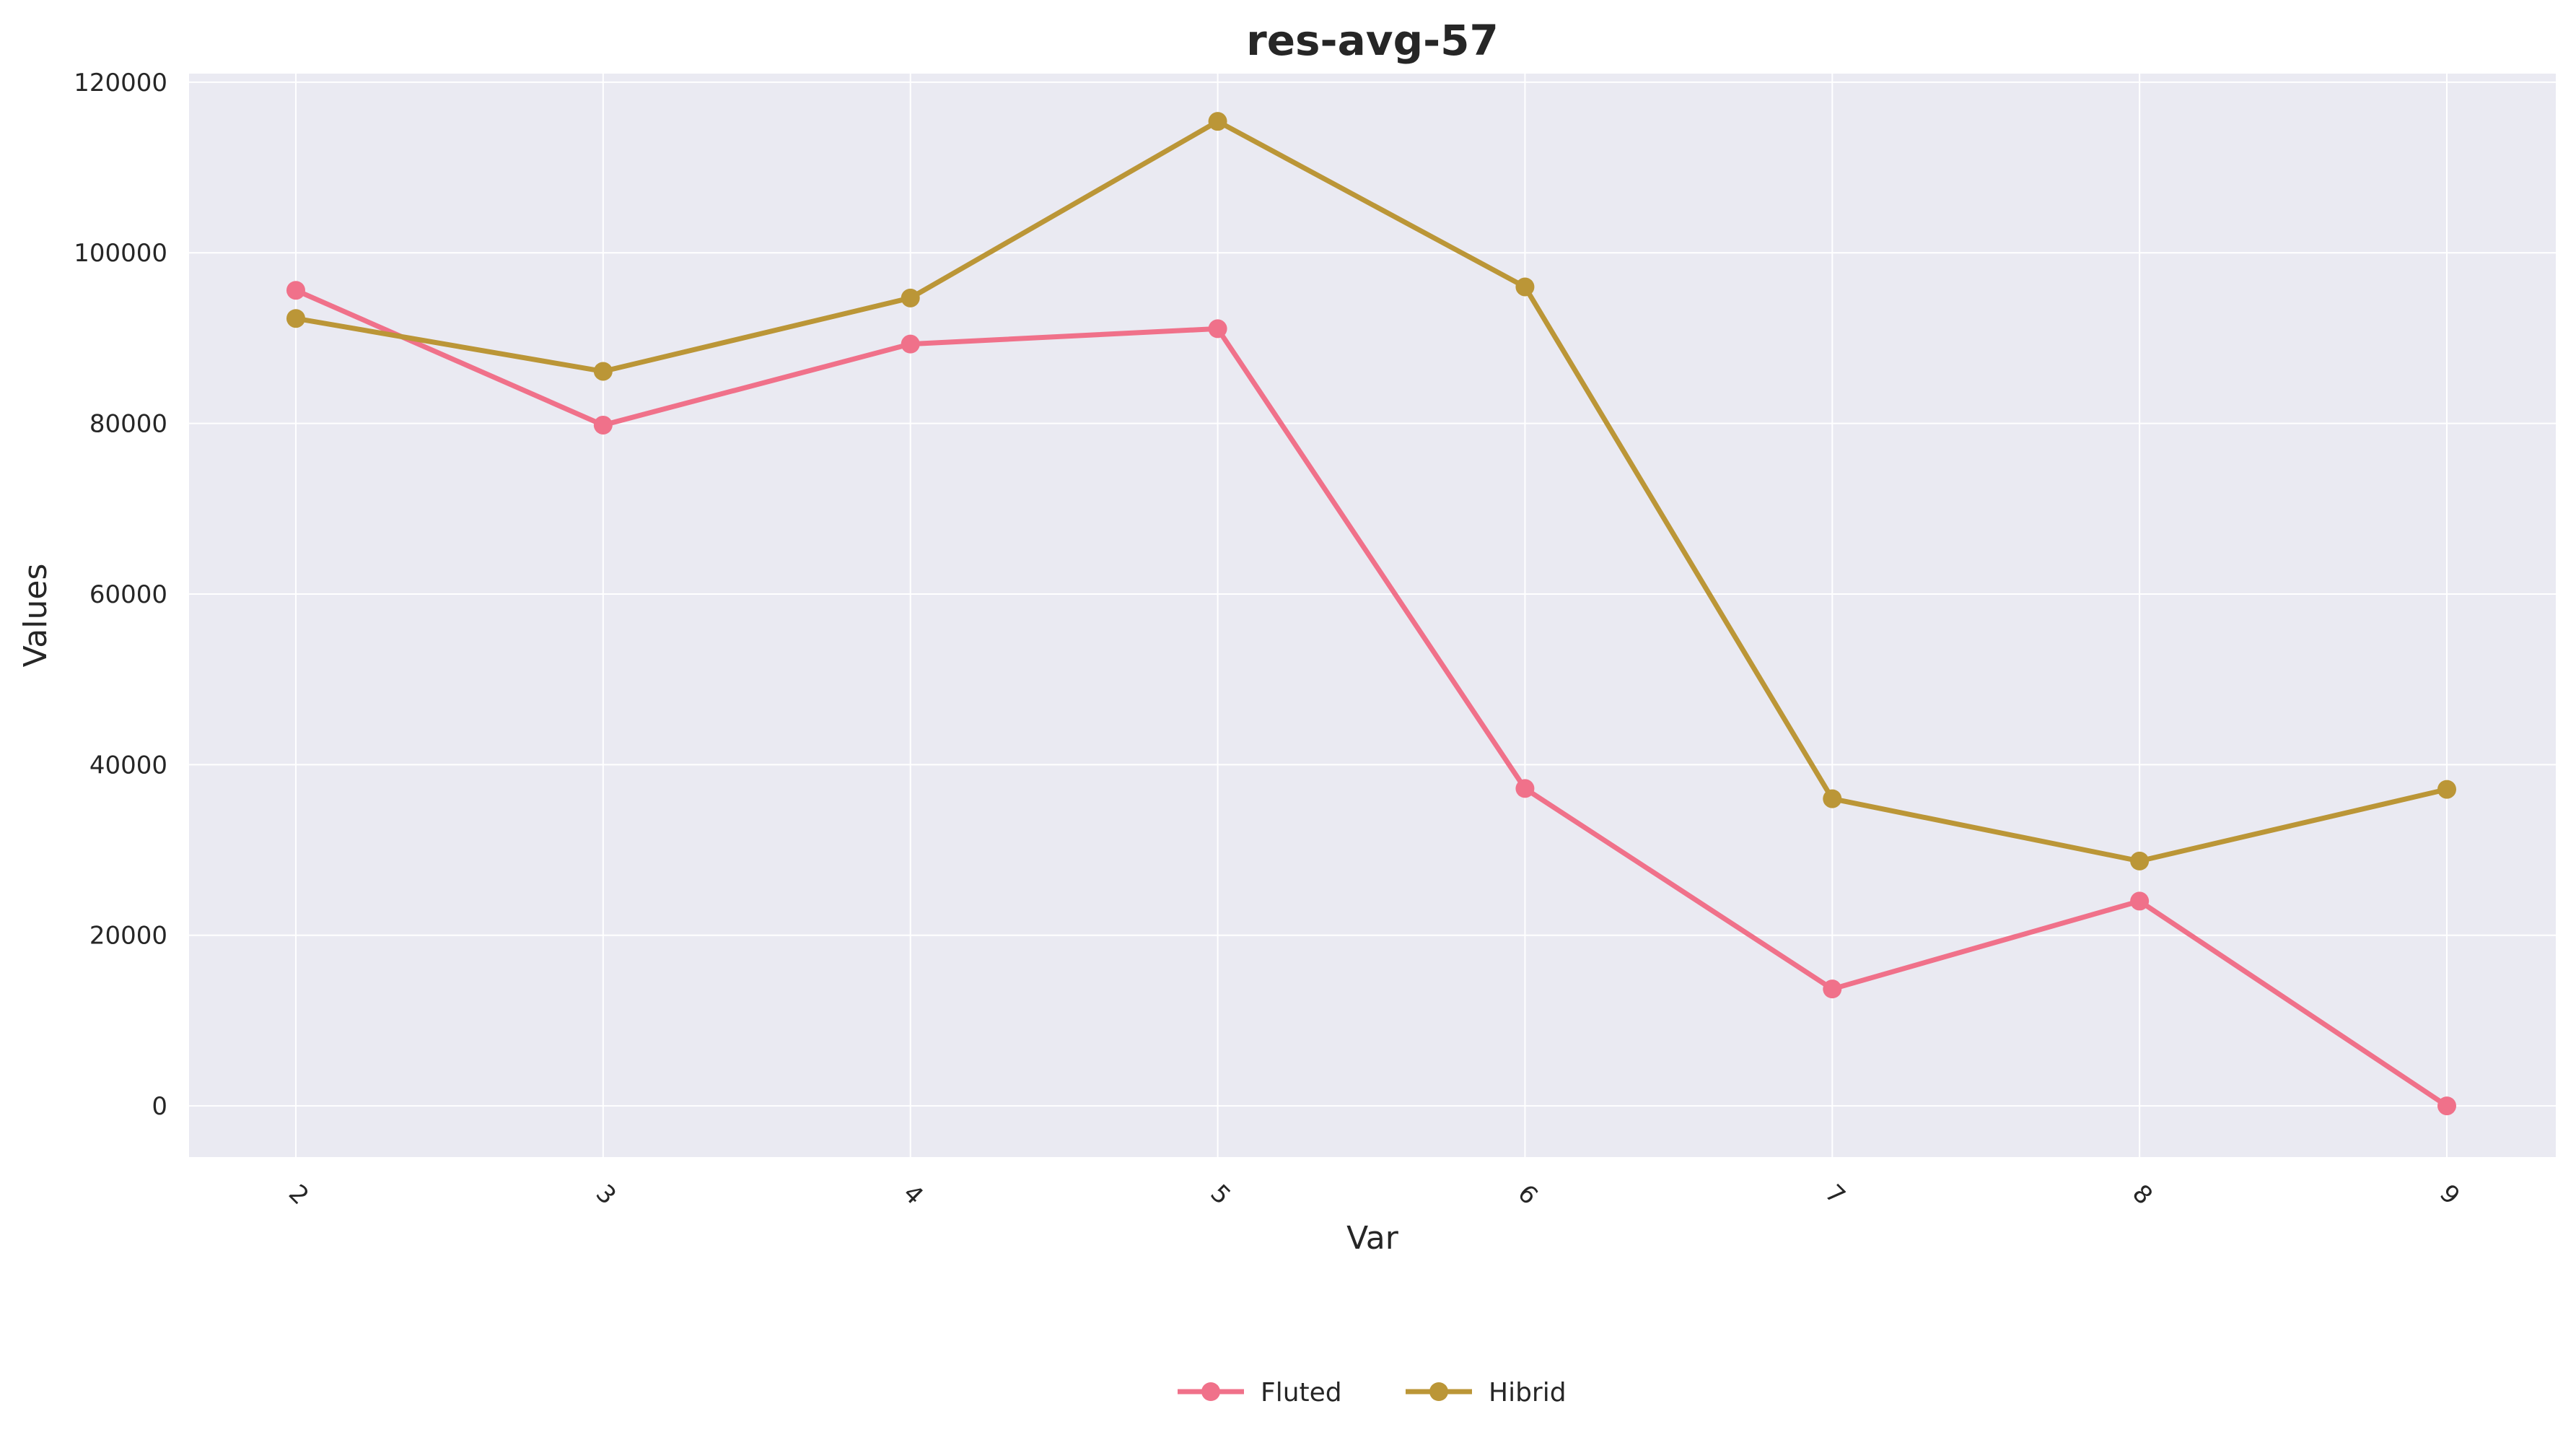 Image resolution: width=2576 pixels, height=1440 pixels. I want to click on y-tick-label: 20000, so click(128, 937).